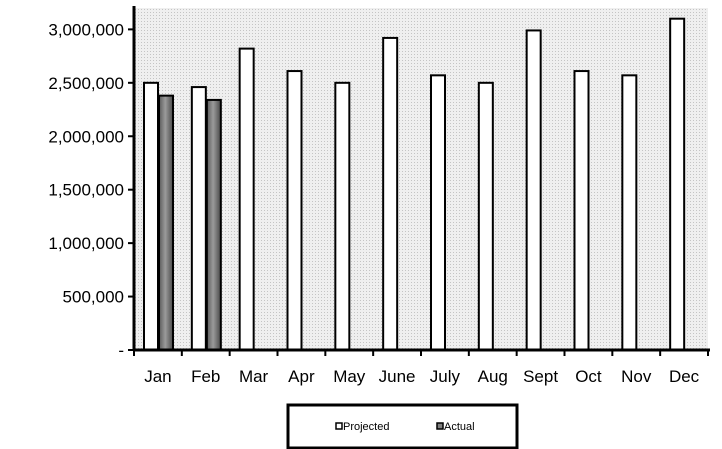  I want to click on y-tick-label: -, so click(121, 350).